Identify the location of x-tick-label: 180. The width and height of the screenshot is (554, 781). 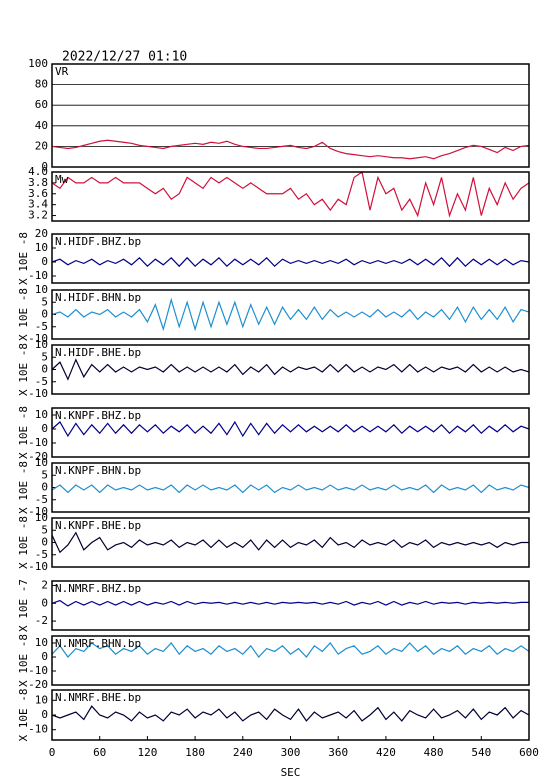
(195, 752).